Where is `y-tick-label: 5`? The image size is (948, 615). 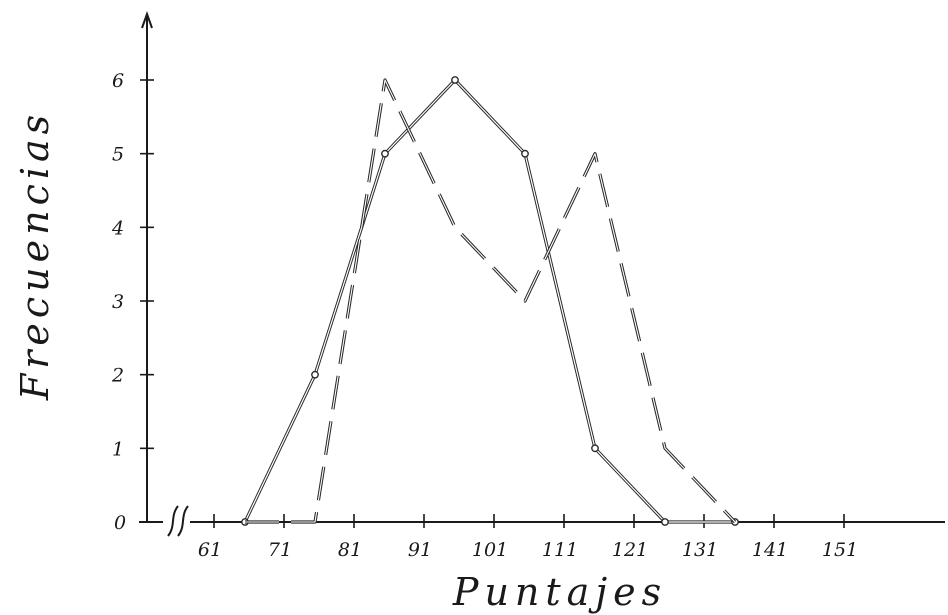 y-tick-label: 5 is located at coordinates (118, 155).